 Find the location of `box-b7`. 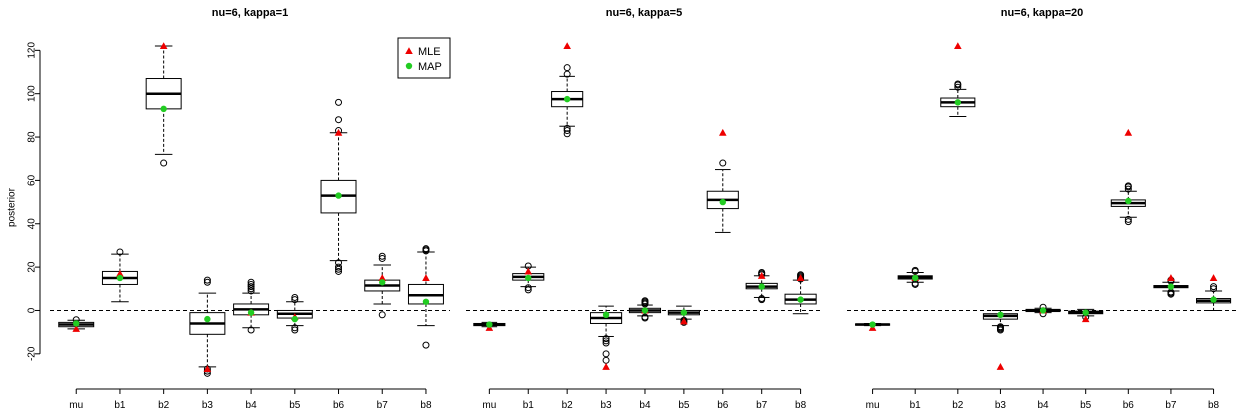

box-b7 is located at coordinates (382, 285).